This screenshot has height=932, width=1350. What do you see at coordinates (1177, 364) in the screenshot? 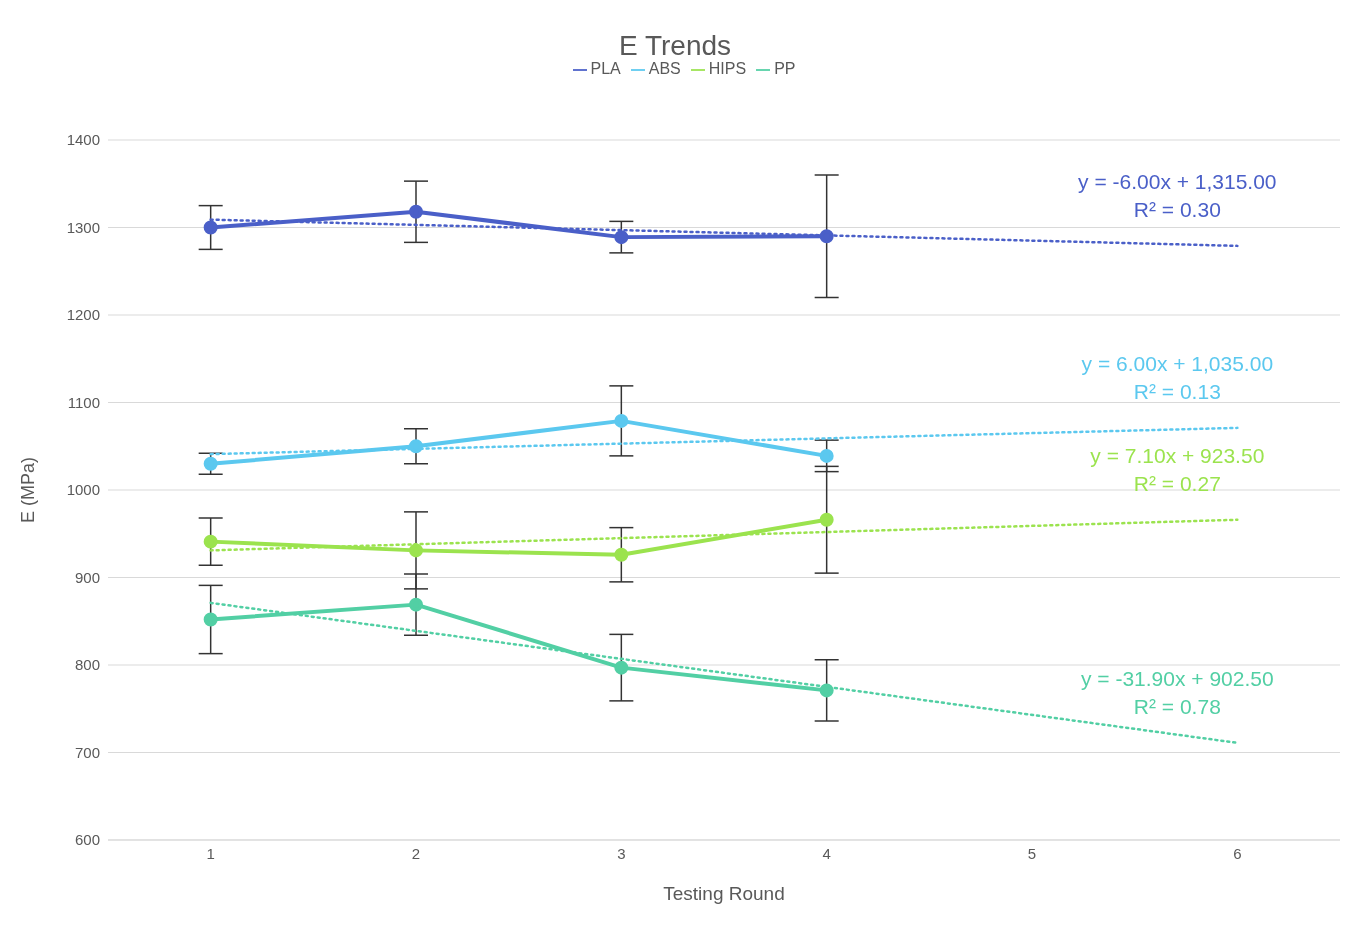
I see `annotation: y = 6.00x + 1,035.00` at bounding box center [1177, 364].